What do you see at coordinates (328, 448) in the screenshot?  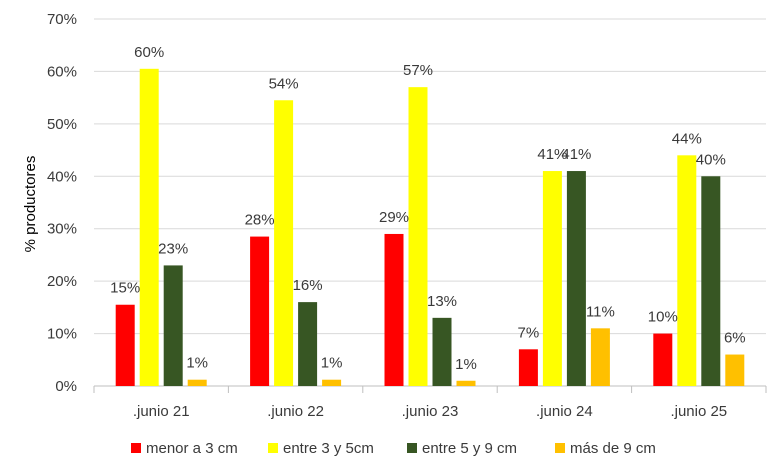 I see `legend-label: entre 3 y 5cm` at bounding box center [328, 448].